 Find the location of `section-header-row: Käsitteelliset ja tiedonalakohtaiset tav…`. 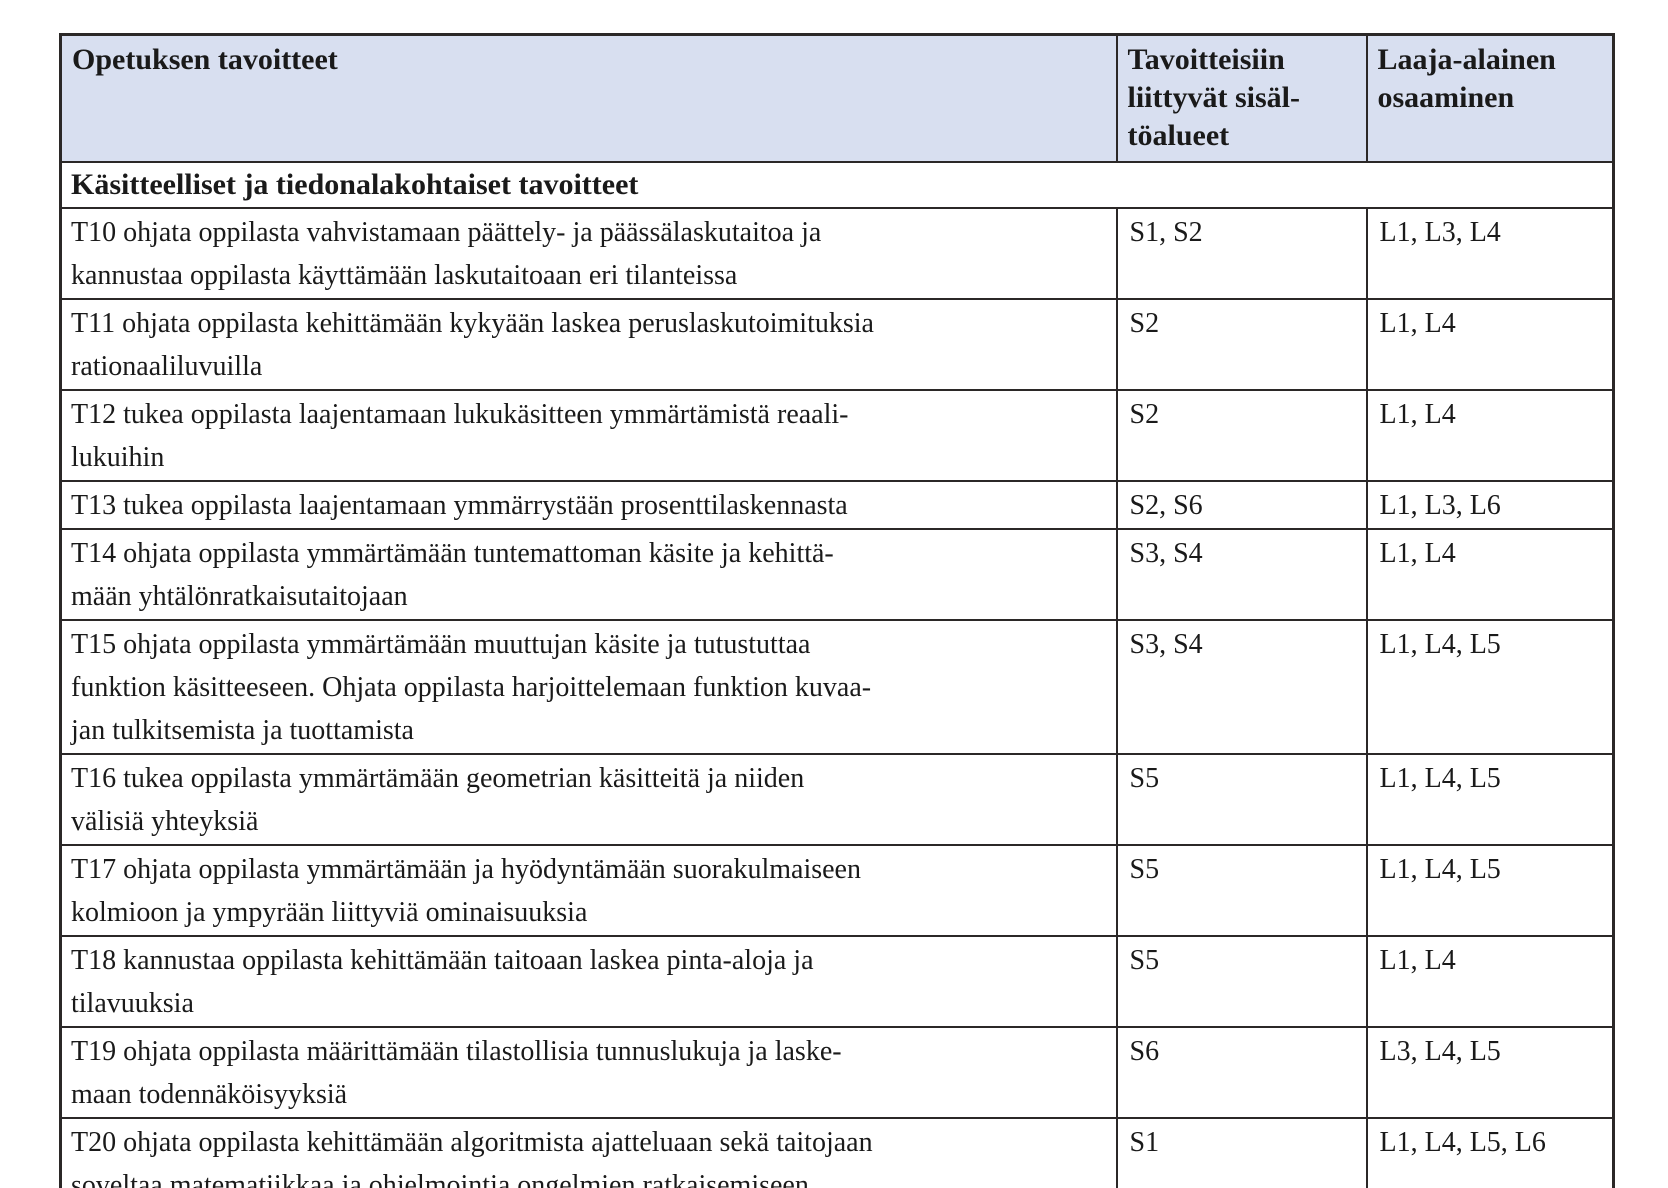

section-header-row: Käsitteelliset ja tiedonalakohtaiset tav… is located at coordinates (837, 185).